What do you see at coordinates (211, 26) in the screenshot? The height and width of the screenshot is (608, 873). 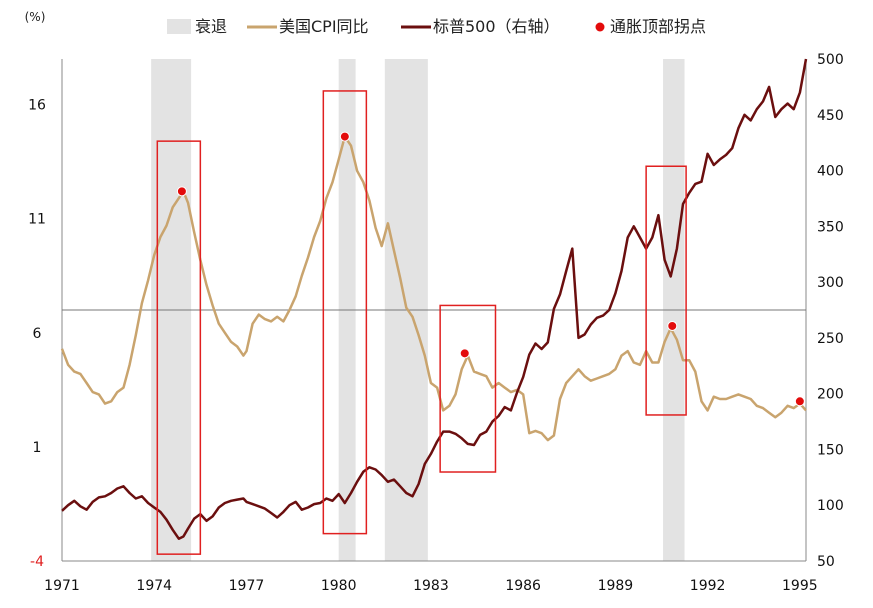 I see `legend-recession-label: 衰退` at bounding box center [211, 26].